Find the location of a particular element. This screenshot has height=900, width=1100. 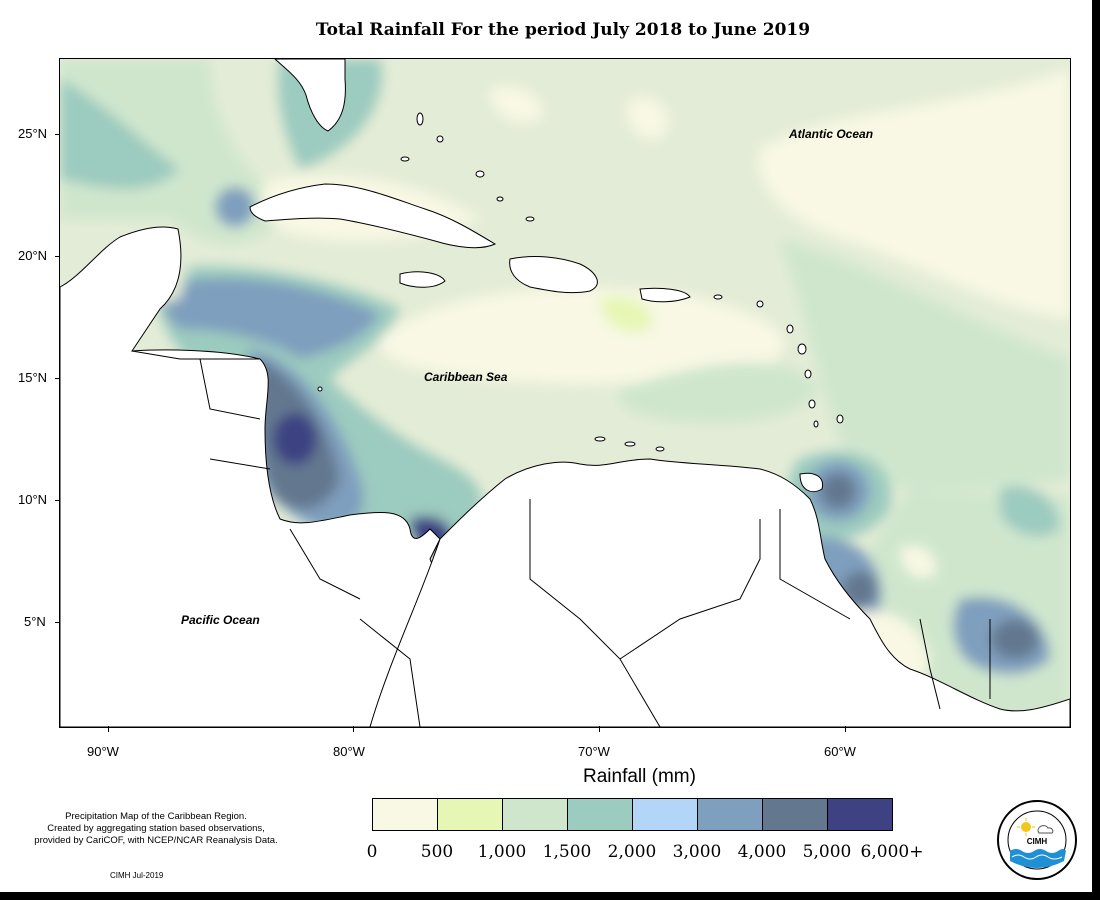

legend-color-bar is located at coordinates (632, 814).